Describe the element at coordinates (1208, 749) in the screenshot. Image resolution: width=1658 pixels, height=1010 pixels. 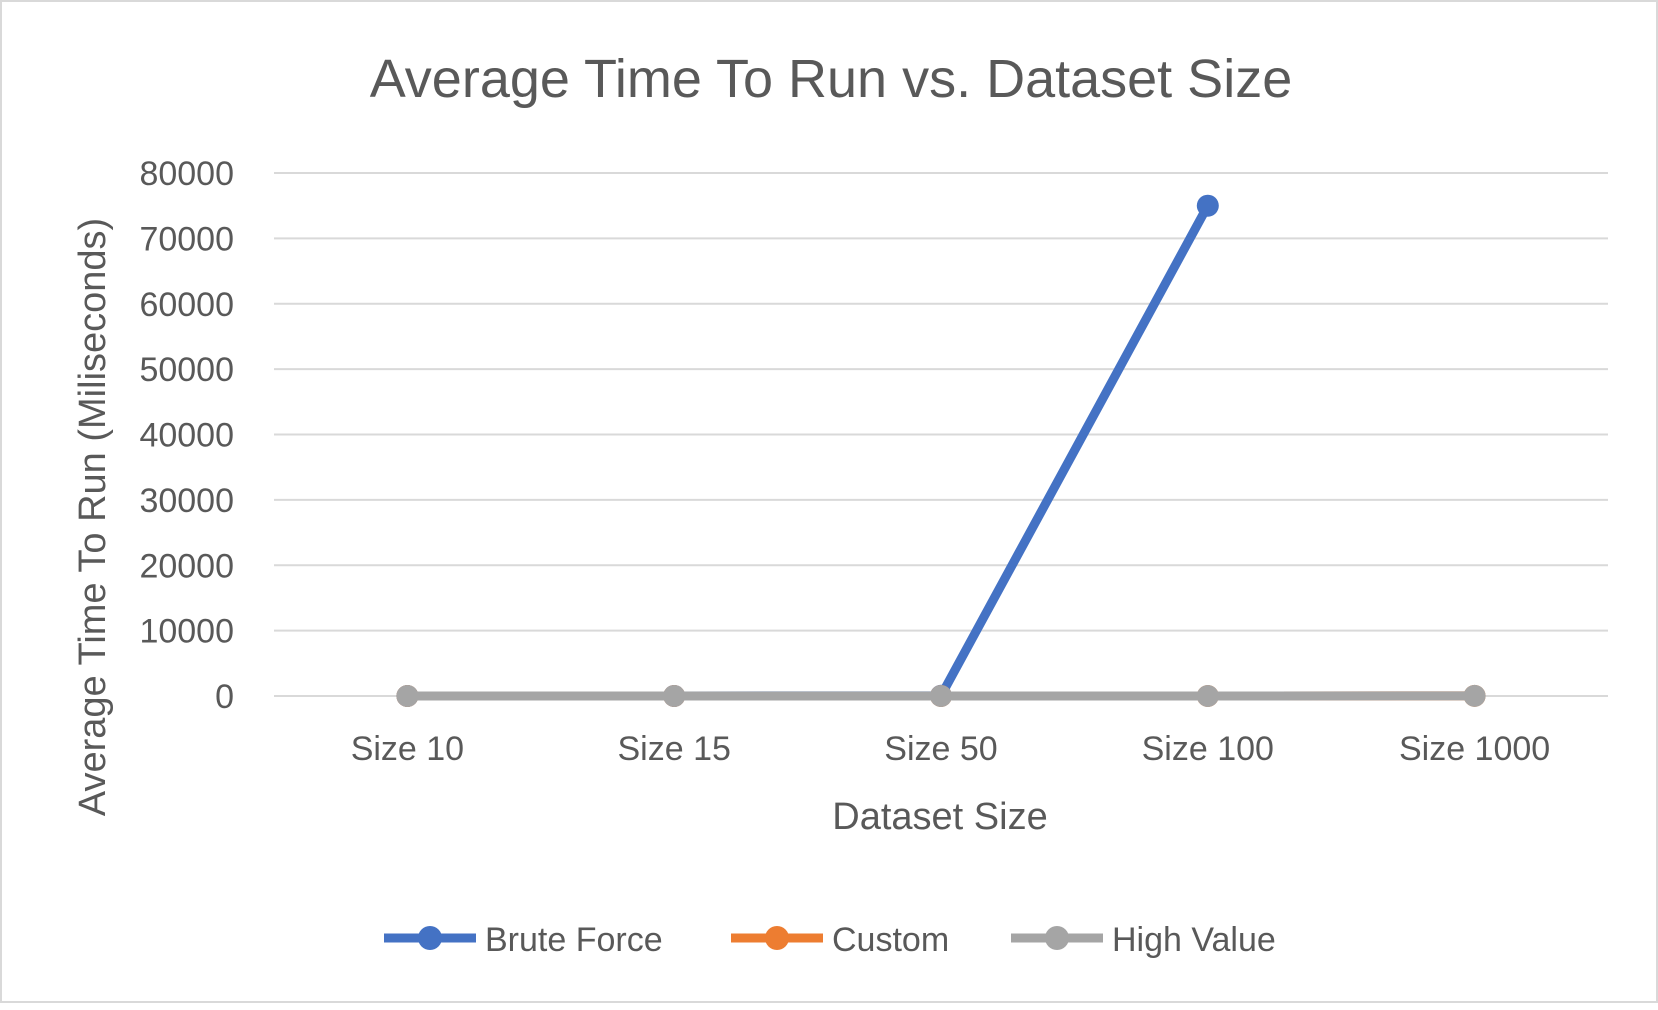
I see `x-tick-label: Size 100` at that location.